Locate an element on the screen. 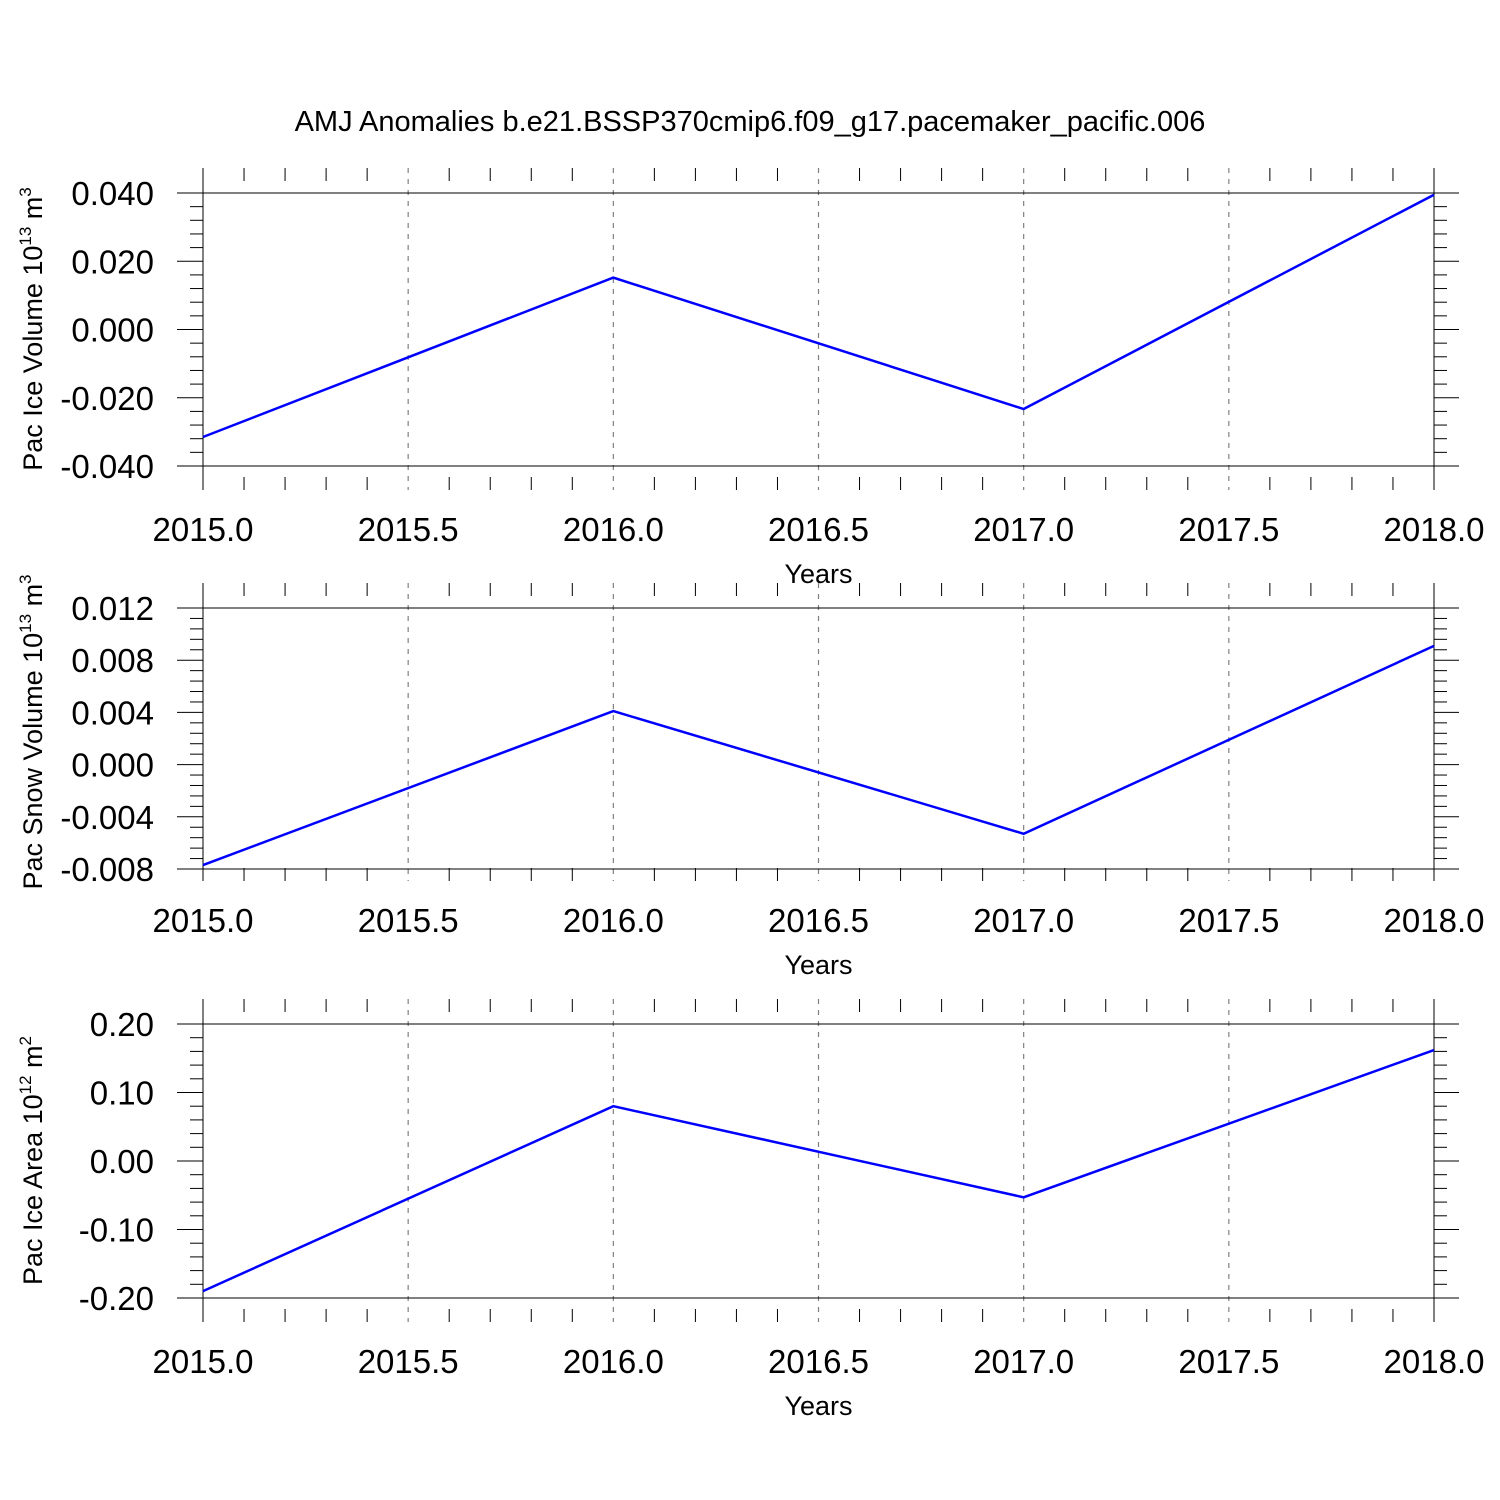 This screenshot has height=1500, width=1500. y-axis-label: Pac Snow Volume 1013 m3 is located at coordinates (32, 731).